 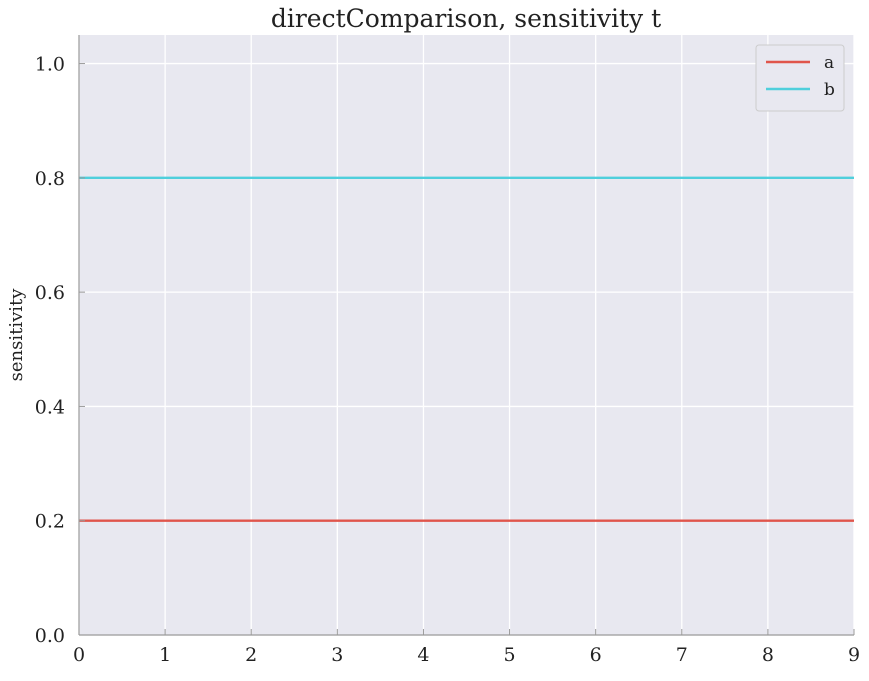 I want to click on legend: ab, so click(x=800, y=78).